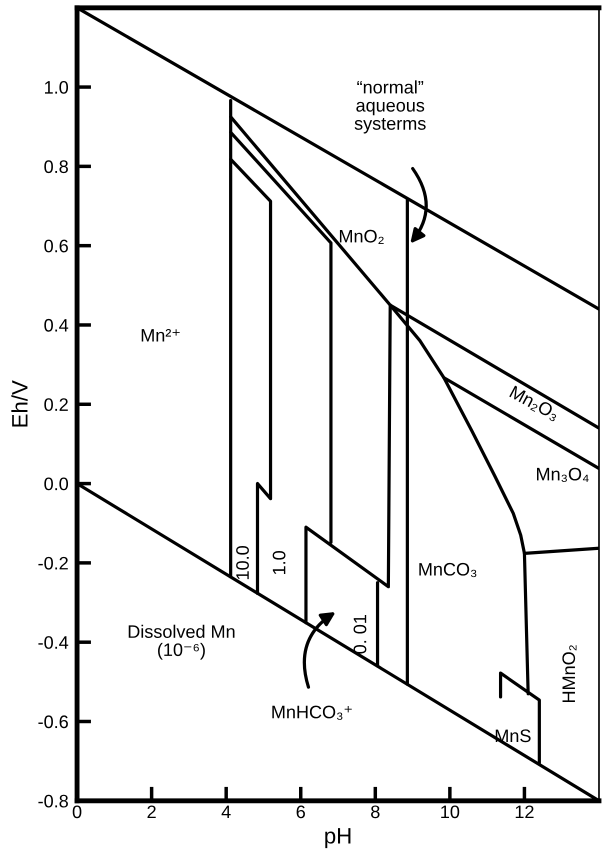  Describe the element at coordinates (53, 563) in the screenshot. I see `y-tick-label: -0.2` at that location.